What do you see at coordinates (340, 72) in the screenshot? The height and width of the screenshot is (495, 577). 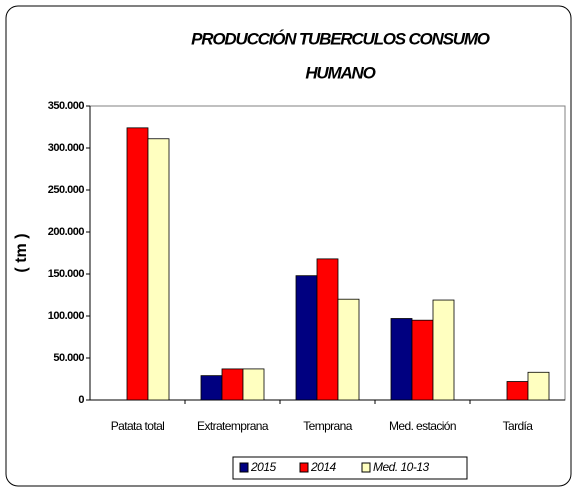 I see `chart-title: HUMANO` at bounding box center [340, 72].